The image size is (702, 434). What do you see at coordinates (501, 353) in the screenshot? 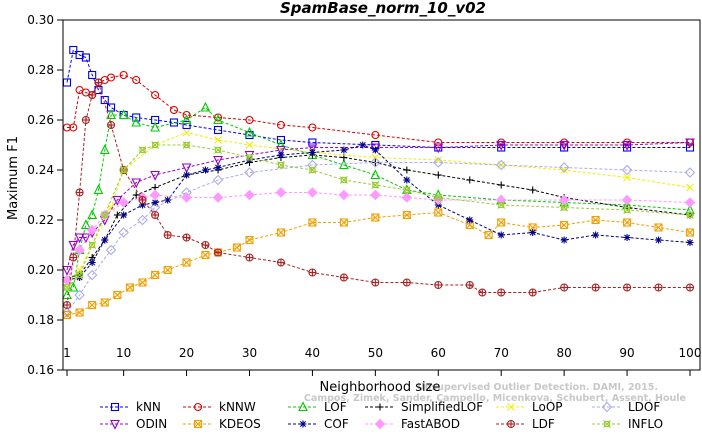
I see `x-tick-label: 70` at bounding box center [501, 353].